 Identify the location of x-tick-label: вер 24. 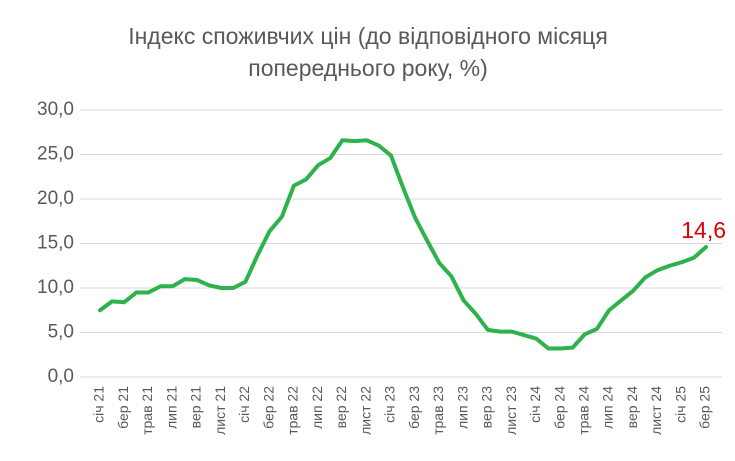
(632, 407).